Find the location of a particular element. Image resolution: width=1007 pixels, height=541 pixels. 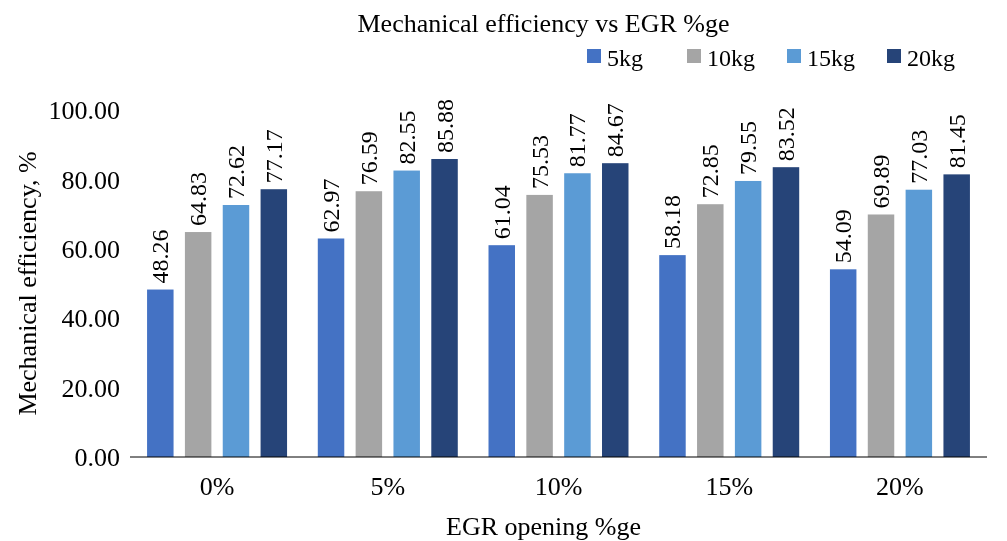

y-tick-label: 60.00 is located at coordinates (90, 249).